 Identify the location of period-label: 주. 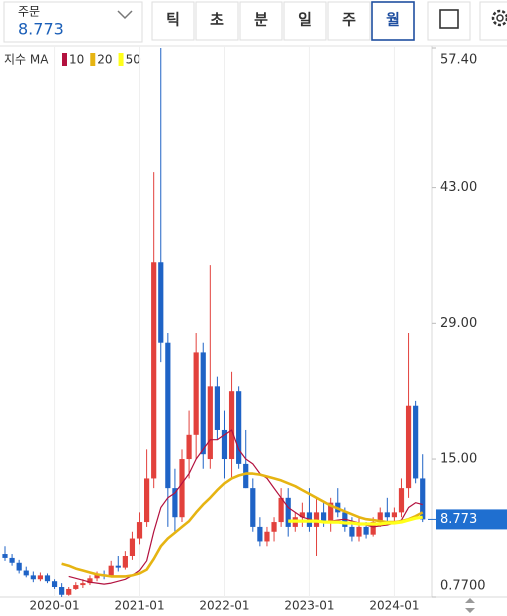
(349, 20).